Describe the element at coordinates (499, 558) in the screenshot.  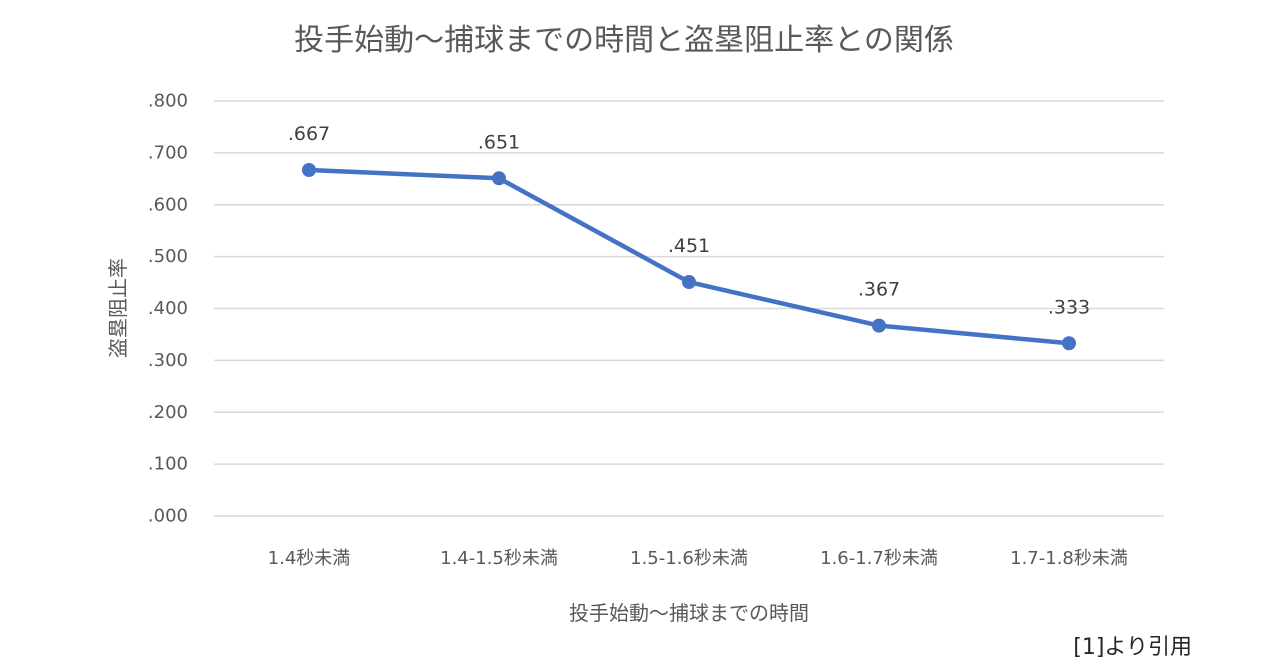
I see `x-tick-label: 1.4-1.5秒未満` at that location.